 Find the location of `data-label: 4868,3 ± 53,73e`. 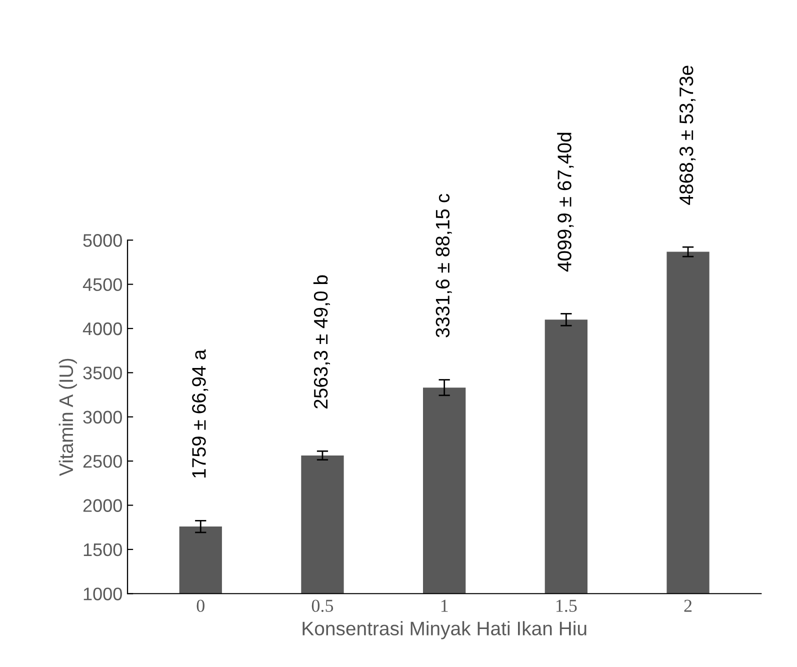

data-label: 4868,3 ± 53,73e is located at coordinates (687, 135).